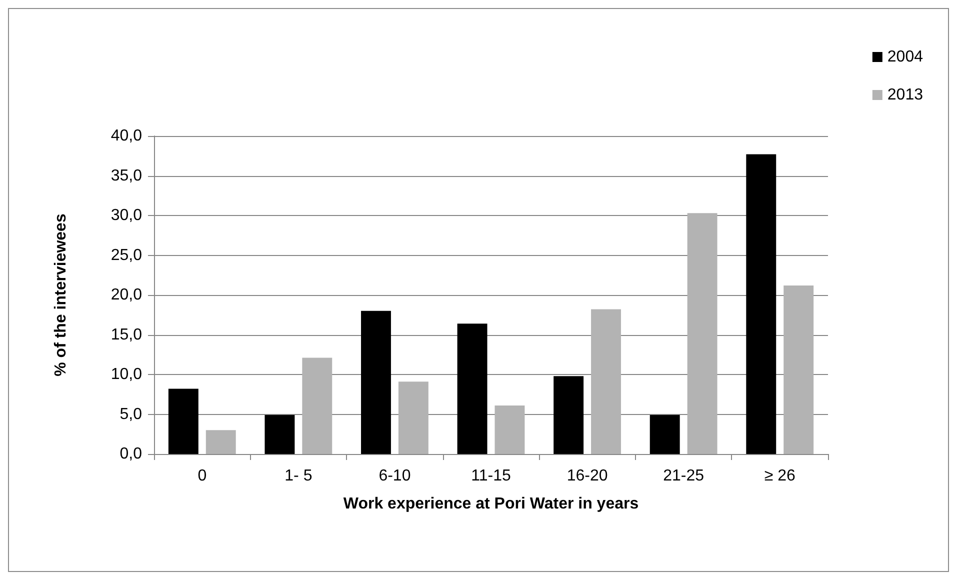 The image size is (957, 580). What do you see at coordinates (587, 476) in the screenshot?
I see `x-tick-label: 16-20` at bounding box center [587, 476].